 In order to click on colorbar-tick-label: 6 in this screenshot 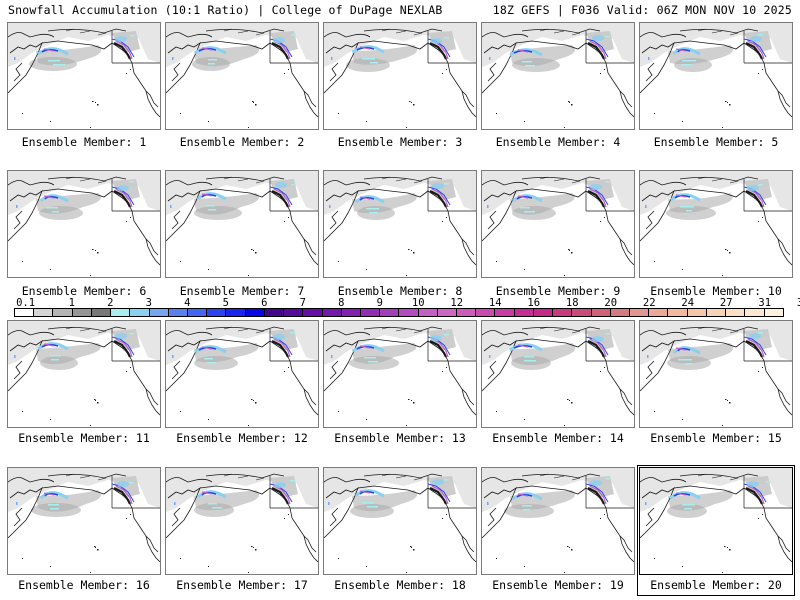, I will do `click(264, 303)`.